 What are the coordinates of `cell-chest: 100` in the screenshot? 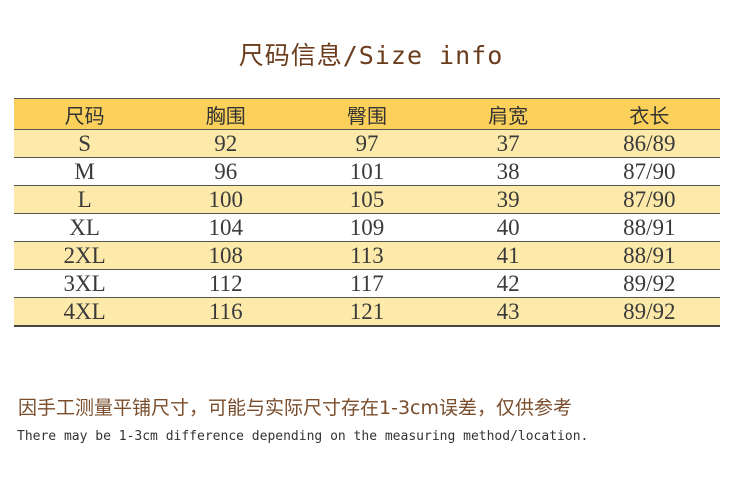 It's located at (226, 199).